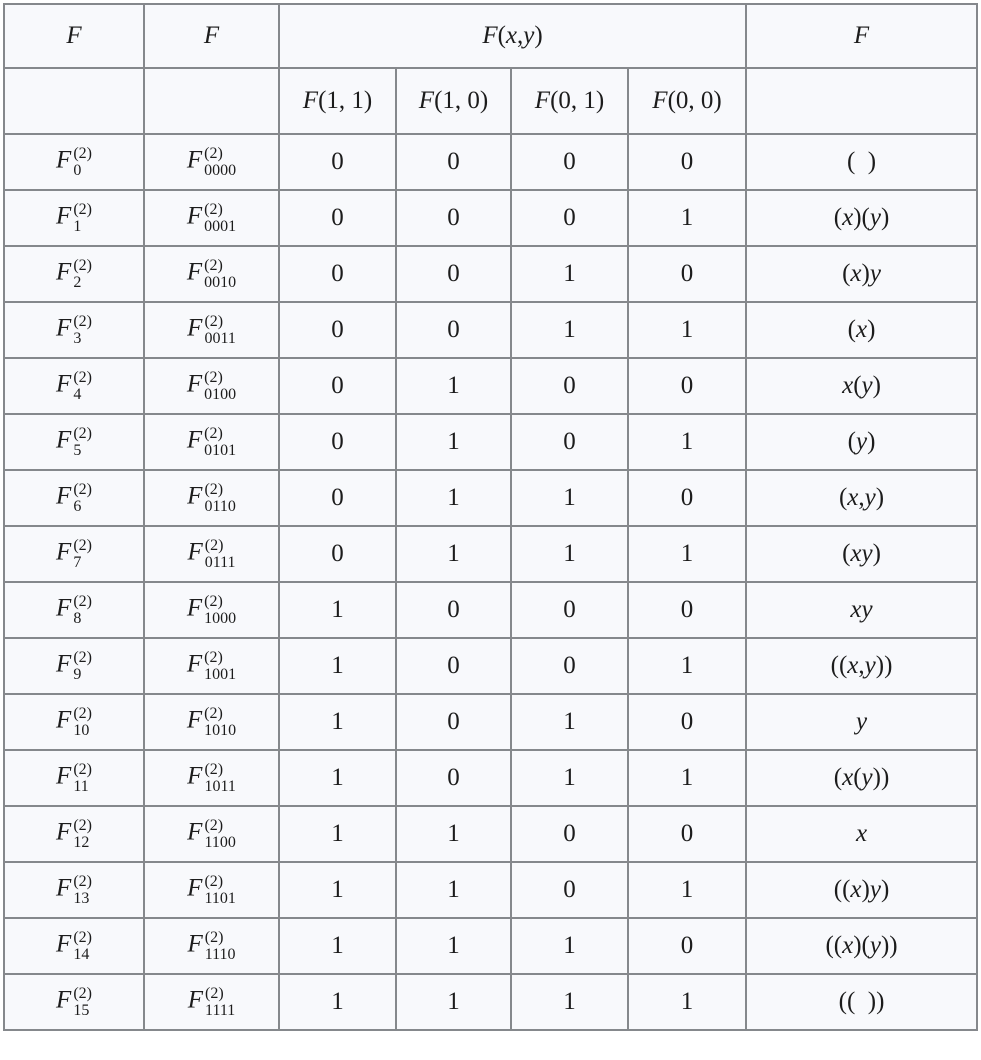  Describe the element at coordinates (74, 386) in the screenshot. I see `function-index-label: F (2) 4` at that location.